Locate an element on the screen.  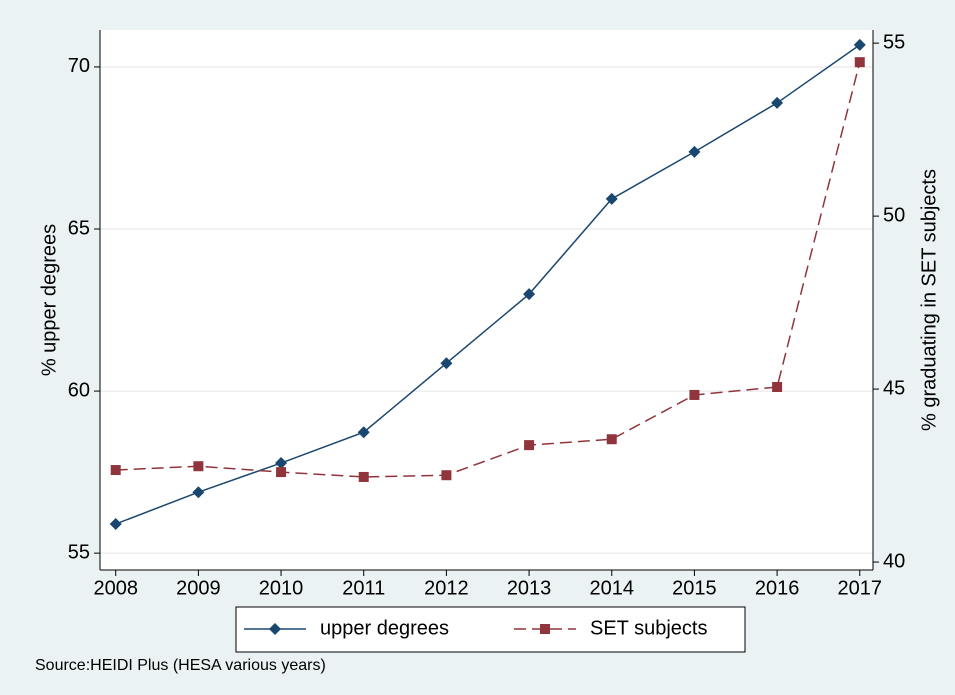
legend is located at coordinates (490, 629).